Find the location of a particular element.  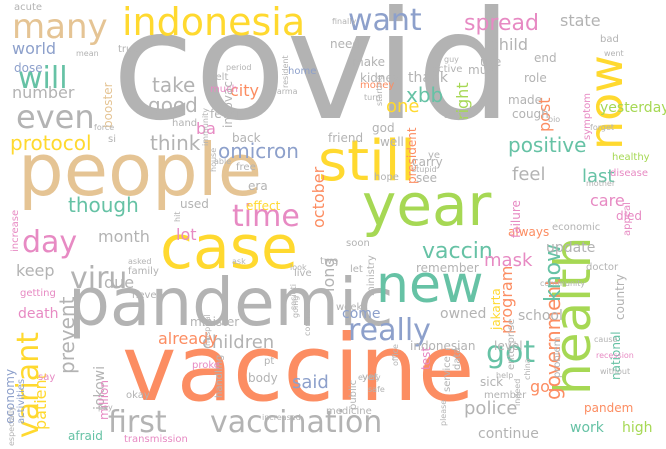

cloud-word: pay is located at coordinates (105, 407).